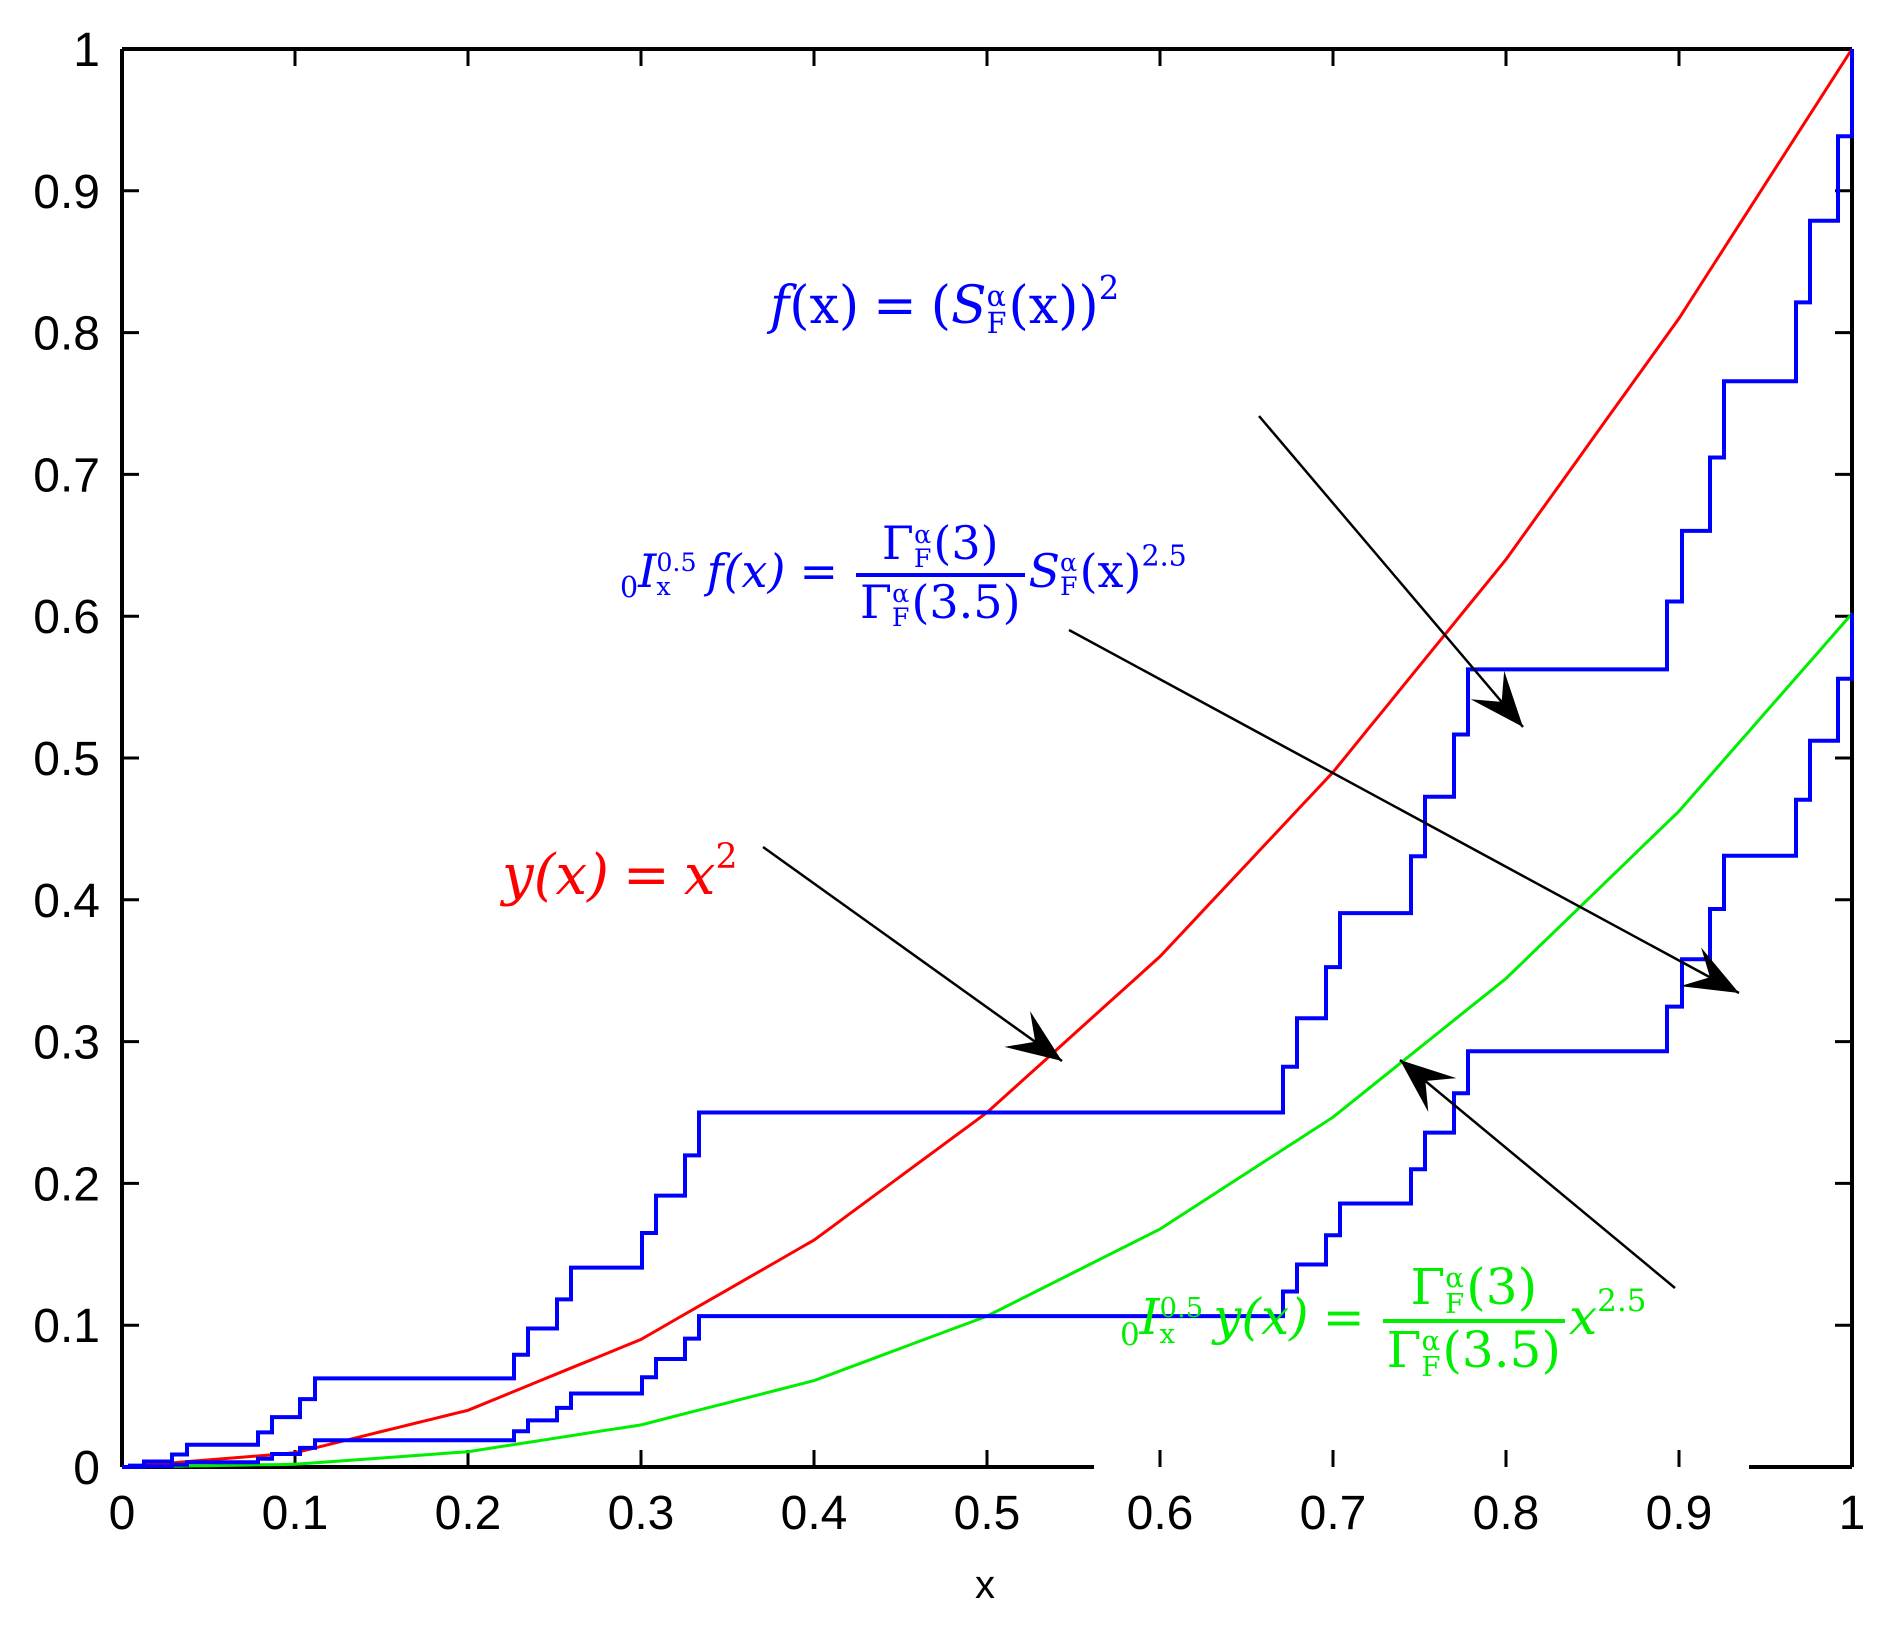  Describe the element at coordinates (1110, 571) in the screenshot. I see `ann-If-S-arg: (x)` at that location.